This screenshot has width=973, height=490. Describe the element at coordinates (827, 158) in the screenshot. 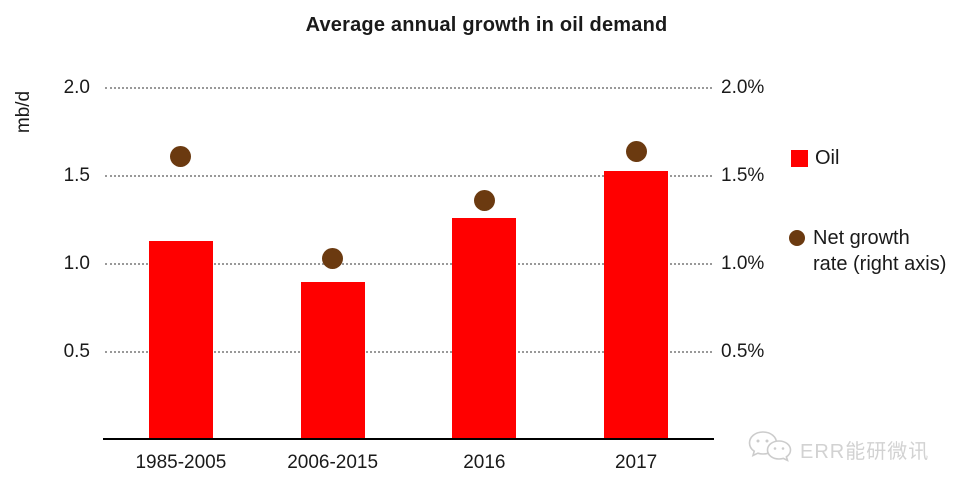

I see `oil-legend-label: Oil` at that location.